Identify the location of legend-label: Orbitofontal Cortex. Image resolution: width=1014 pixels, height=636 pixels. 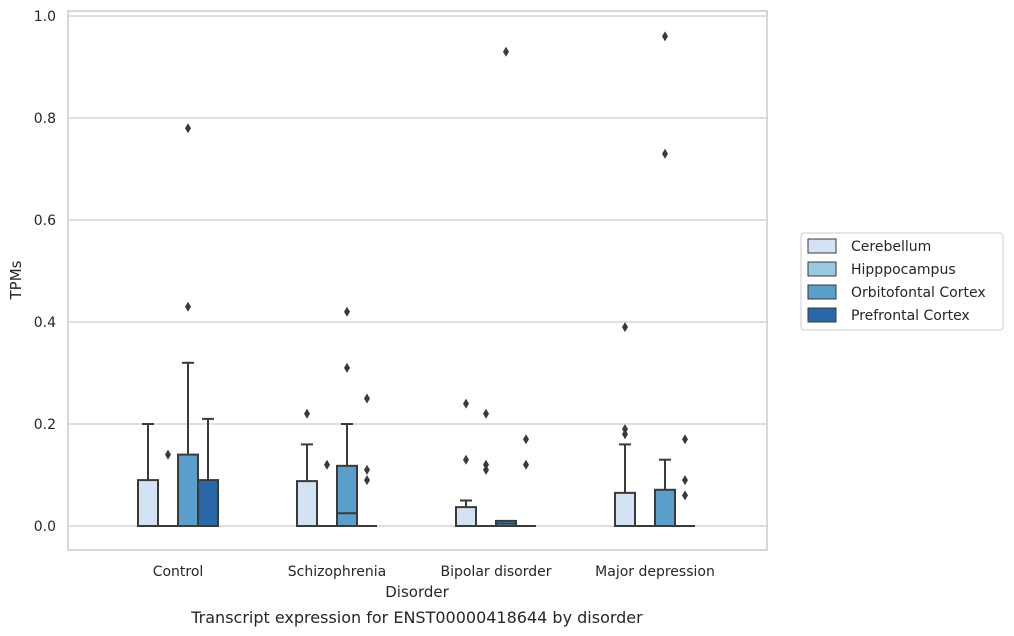
(918, 293).